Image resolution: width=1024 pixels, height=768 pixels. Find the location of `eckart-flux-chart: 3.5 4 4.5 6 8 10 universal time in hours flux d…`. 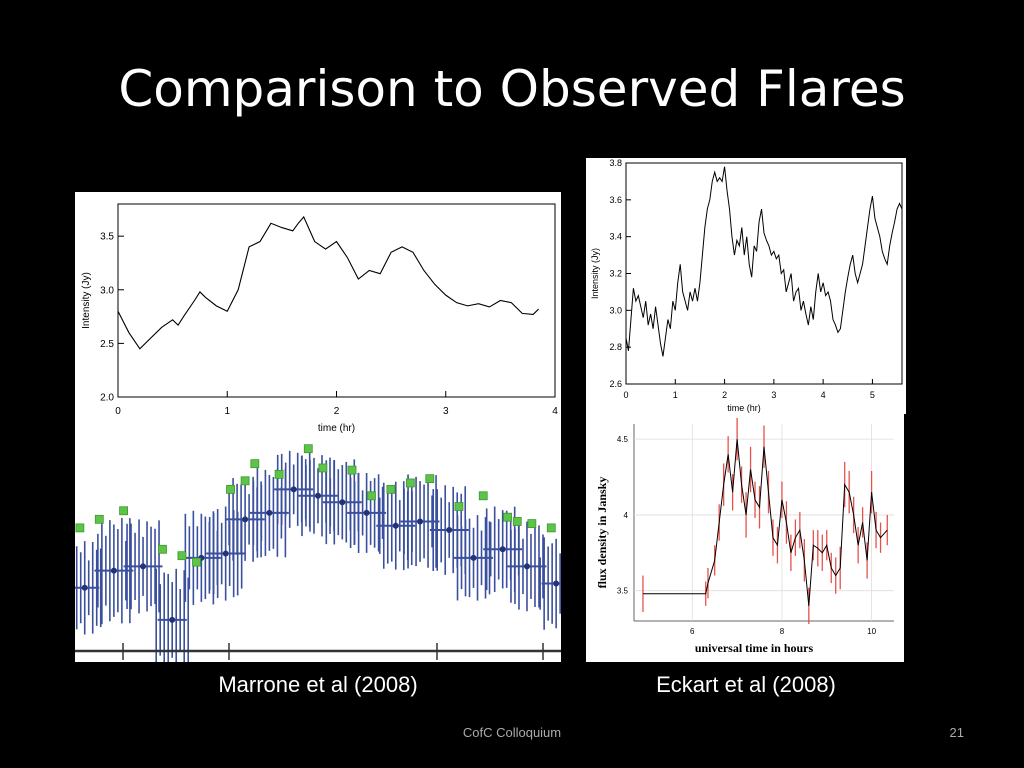

eckart-flux-chart: 3.5 4 4.5 6 8 10 universal time in hours flux d… is located at coordinates (744, 536).